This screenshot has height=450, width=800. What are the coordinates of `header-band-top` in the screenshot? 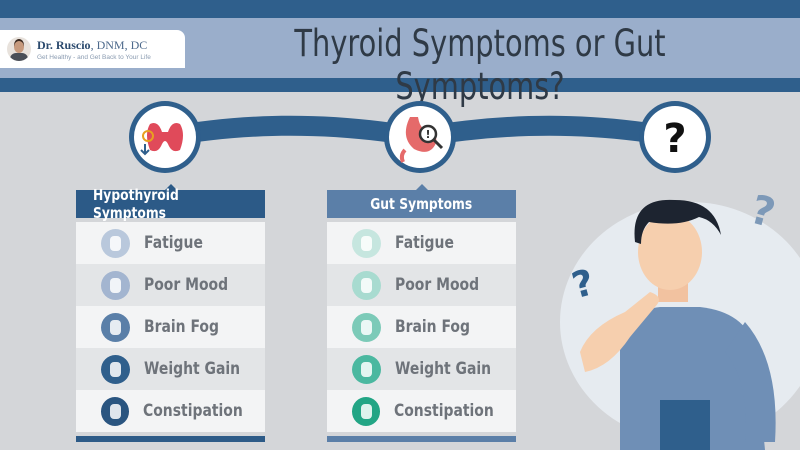 It's located at (400, 9).